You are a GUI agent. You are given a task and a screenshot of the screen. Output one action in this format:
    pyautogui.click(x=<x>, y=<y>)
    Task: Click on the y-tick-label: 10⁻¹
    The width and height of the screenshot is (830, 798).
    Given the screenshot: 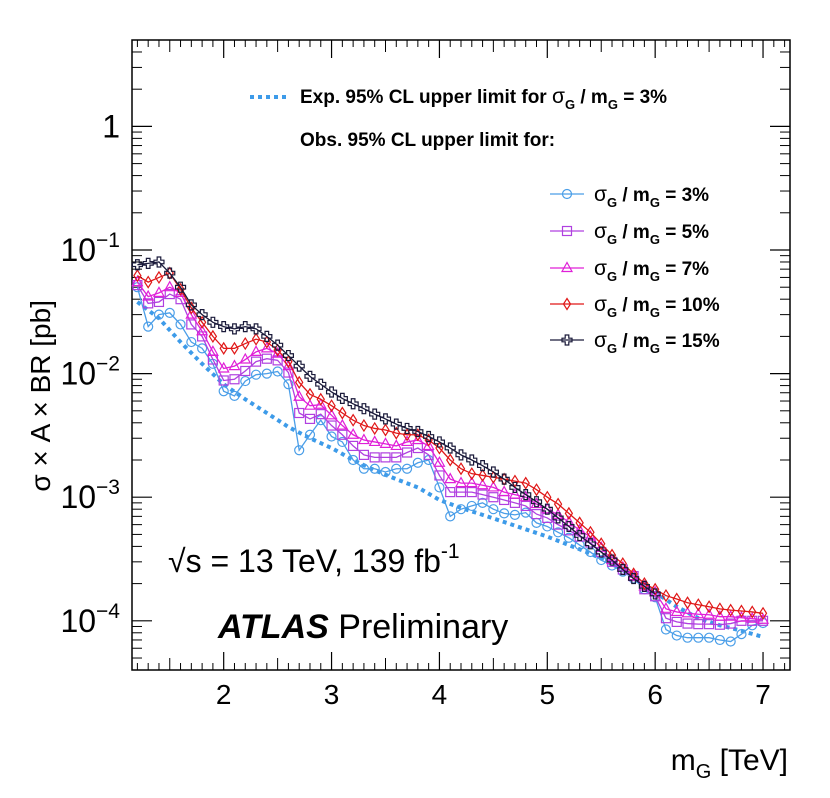 What is the action you would take?
    pyautogui.click(x=90, y=248)
    